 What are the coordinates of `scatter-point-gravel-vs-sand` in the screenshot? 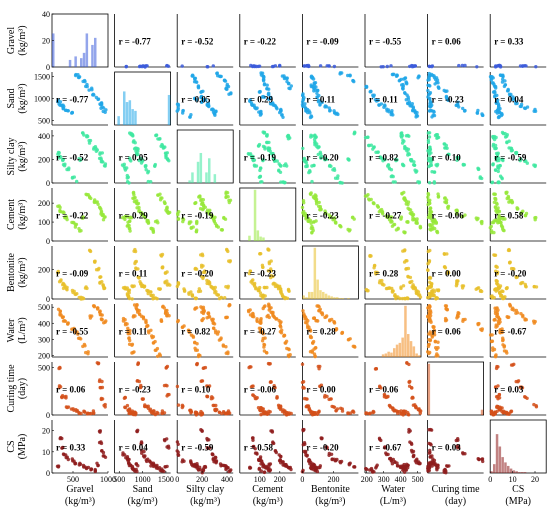 It's located at (167, 66).